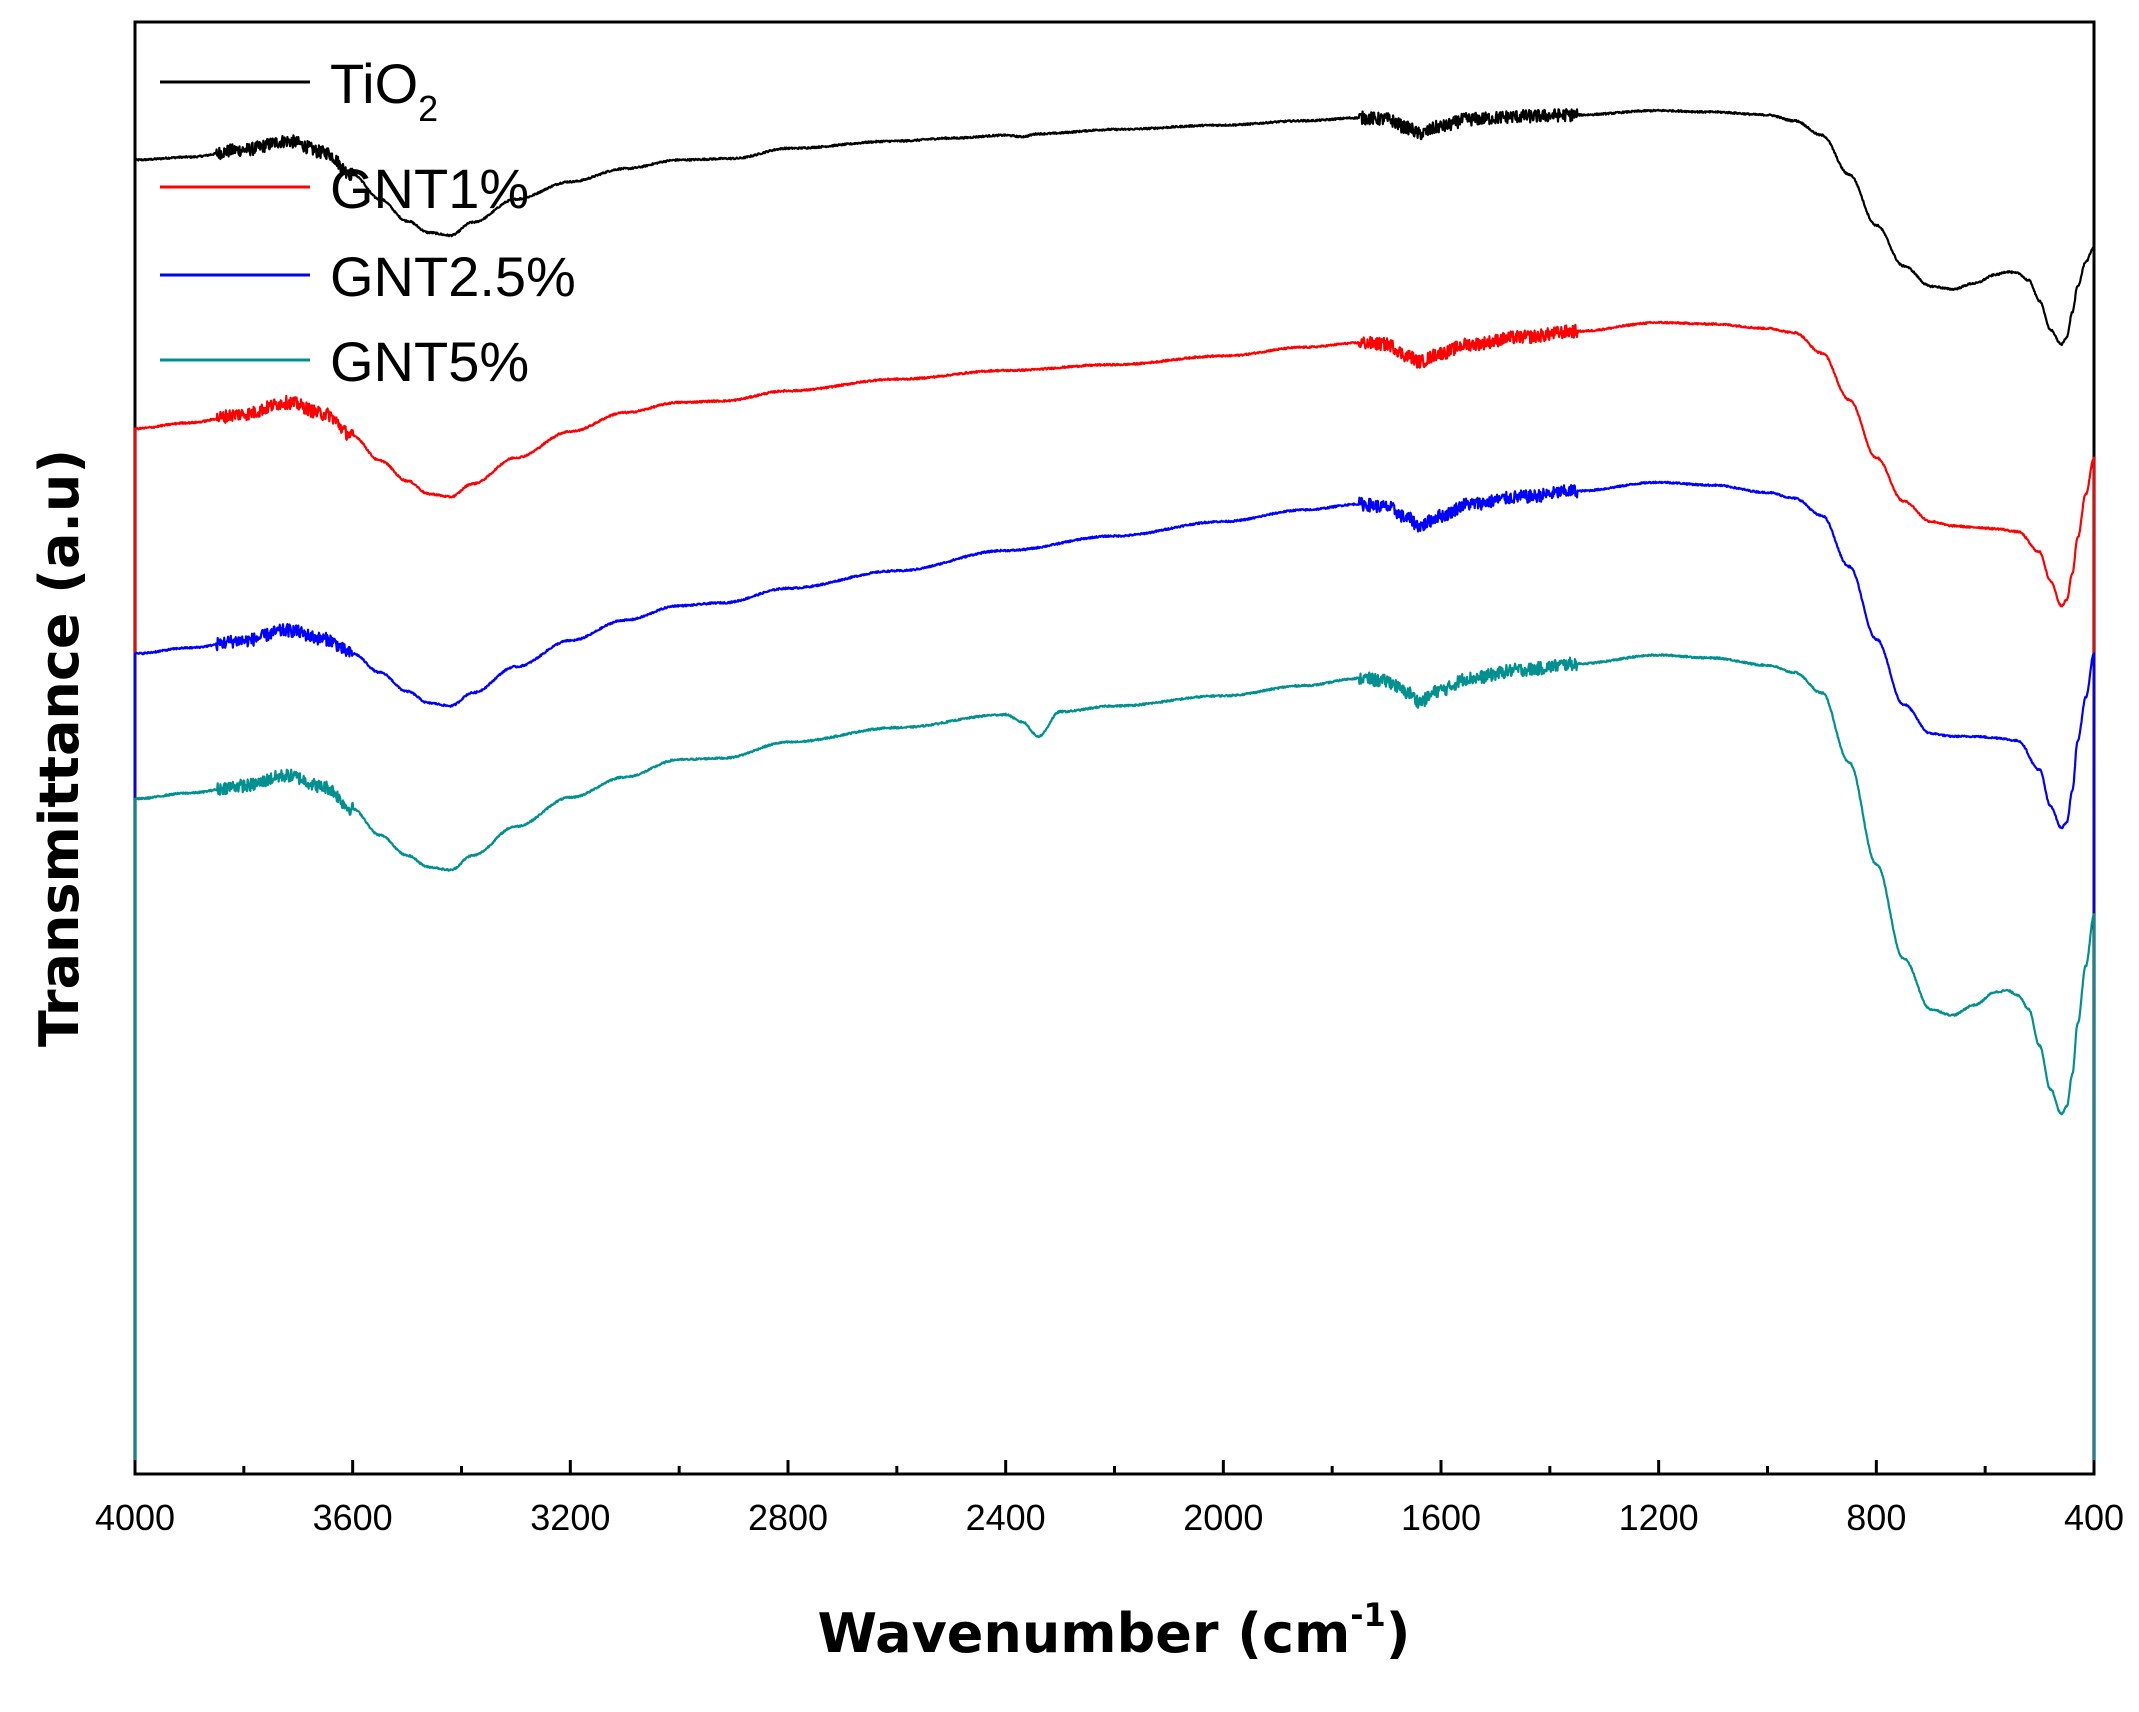  Describe the element at coordinates (453, 276) in the screenshot. I see `legend-label-gnt2-5: GNT2.5%` at that location.